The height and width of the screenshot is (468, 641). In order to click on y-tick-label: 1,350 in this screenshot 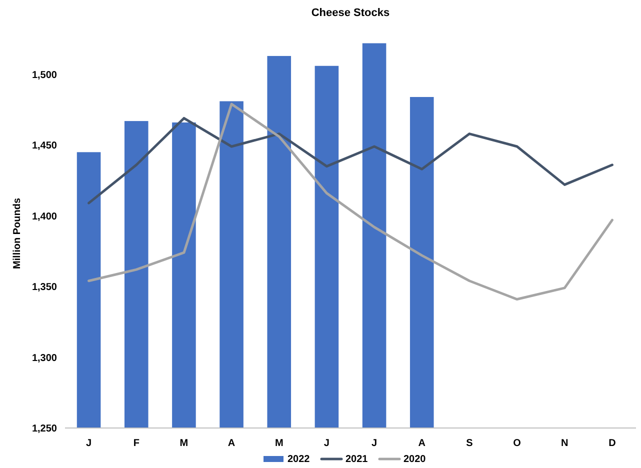, I will do `click(45, 288)`.